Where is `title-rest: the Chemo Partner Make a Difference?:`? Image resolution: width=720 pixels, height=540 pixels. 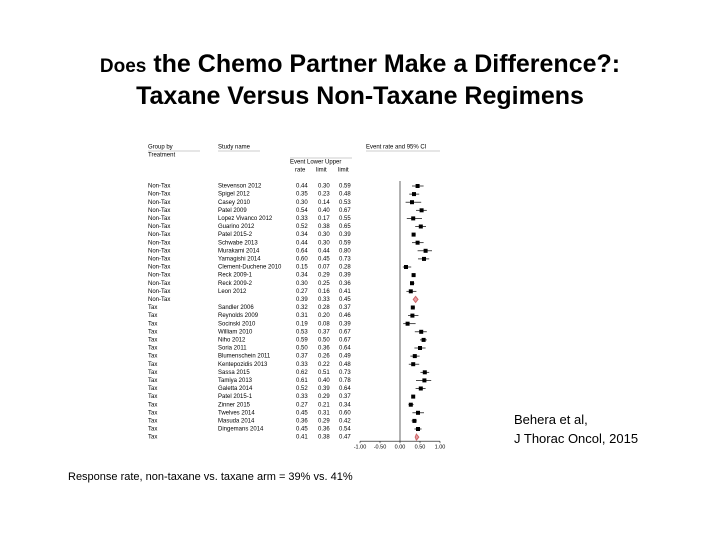
title-rest: the Chemo Partner Make a Difference?: is located at coordinates (387, 64).